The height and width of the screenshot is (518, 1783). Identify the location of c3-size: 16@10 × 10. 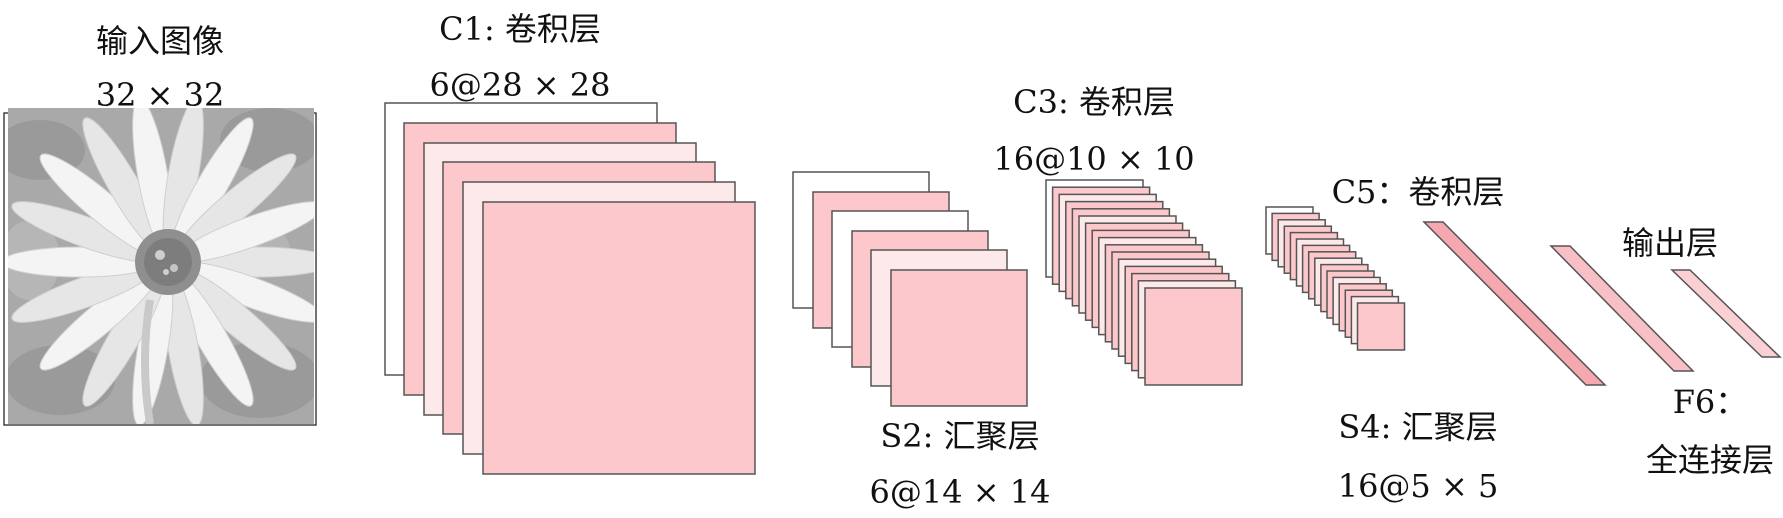
(1093, 159).